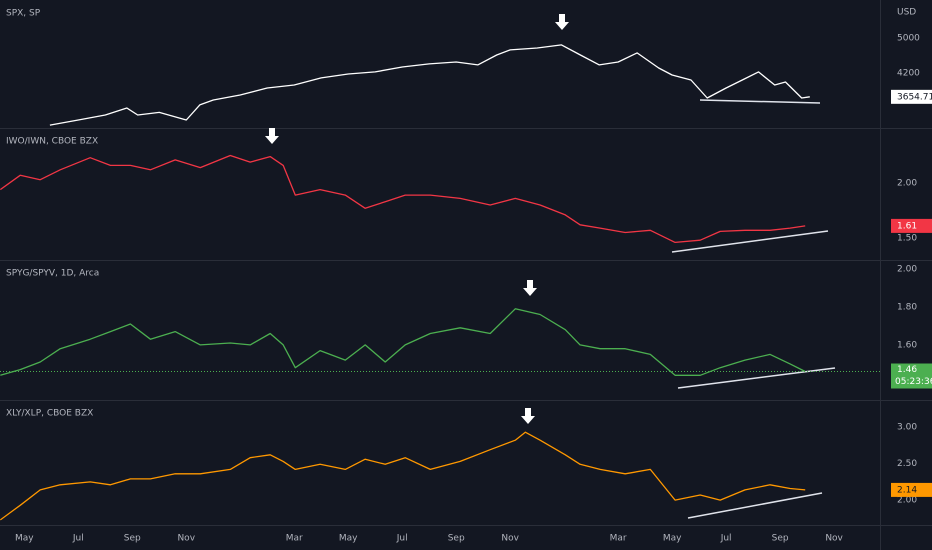 This screenshot has height=550, width=932. I want to click on panel-title: SPYG/SPYV, 1D, Arca, so click(52, 274).